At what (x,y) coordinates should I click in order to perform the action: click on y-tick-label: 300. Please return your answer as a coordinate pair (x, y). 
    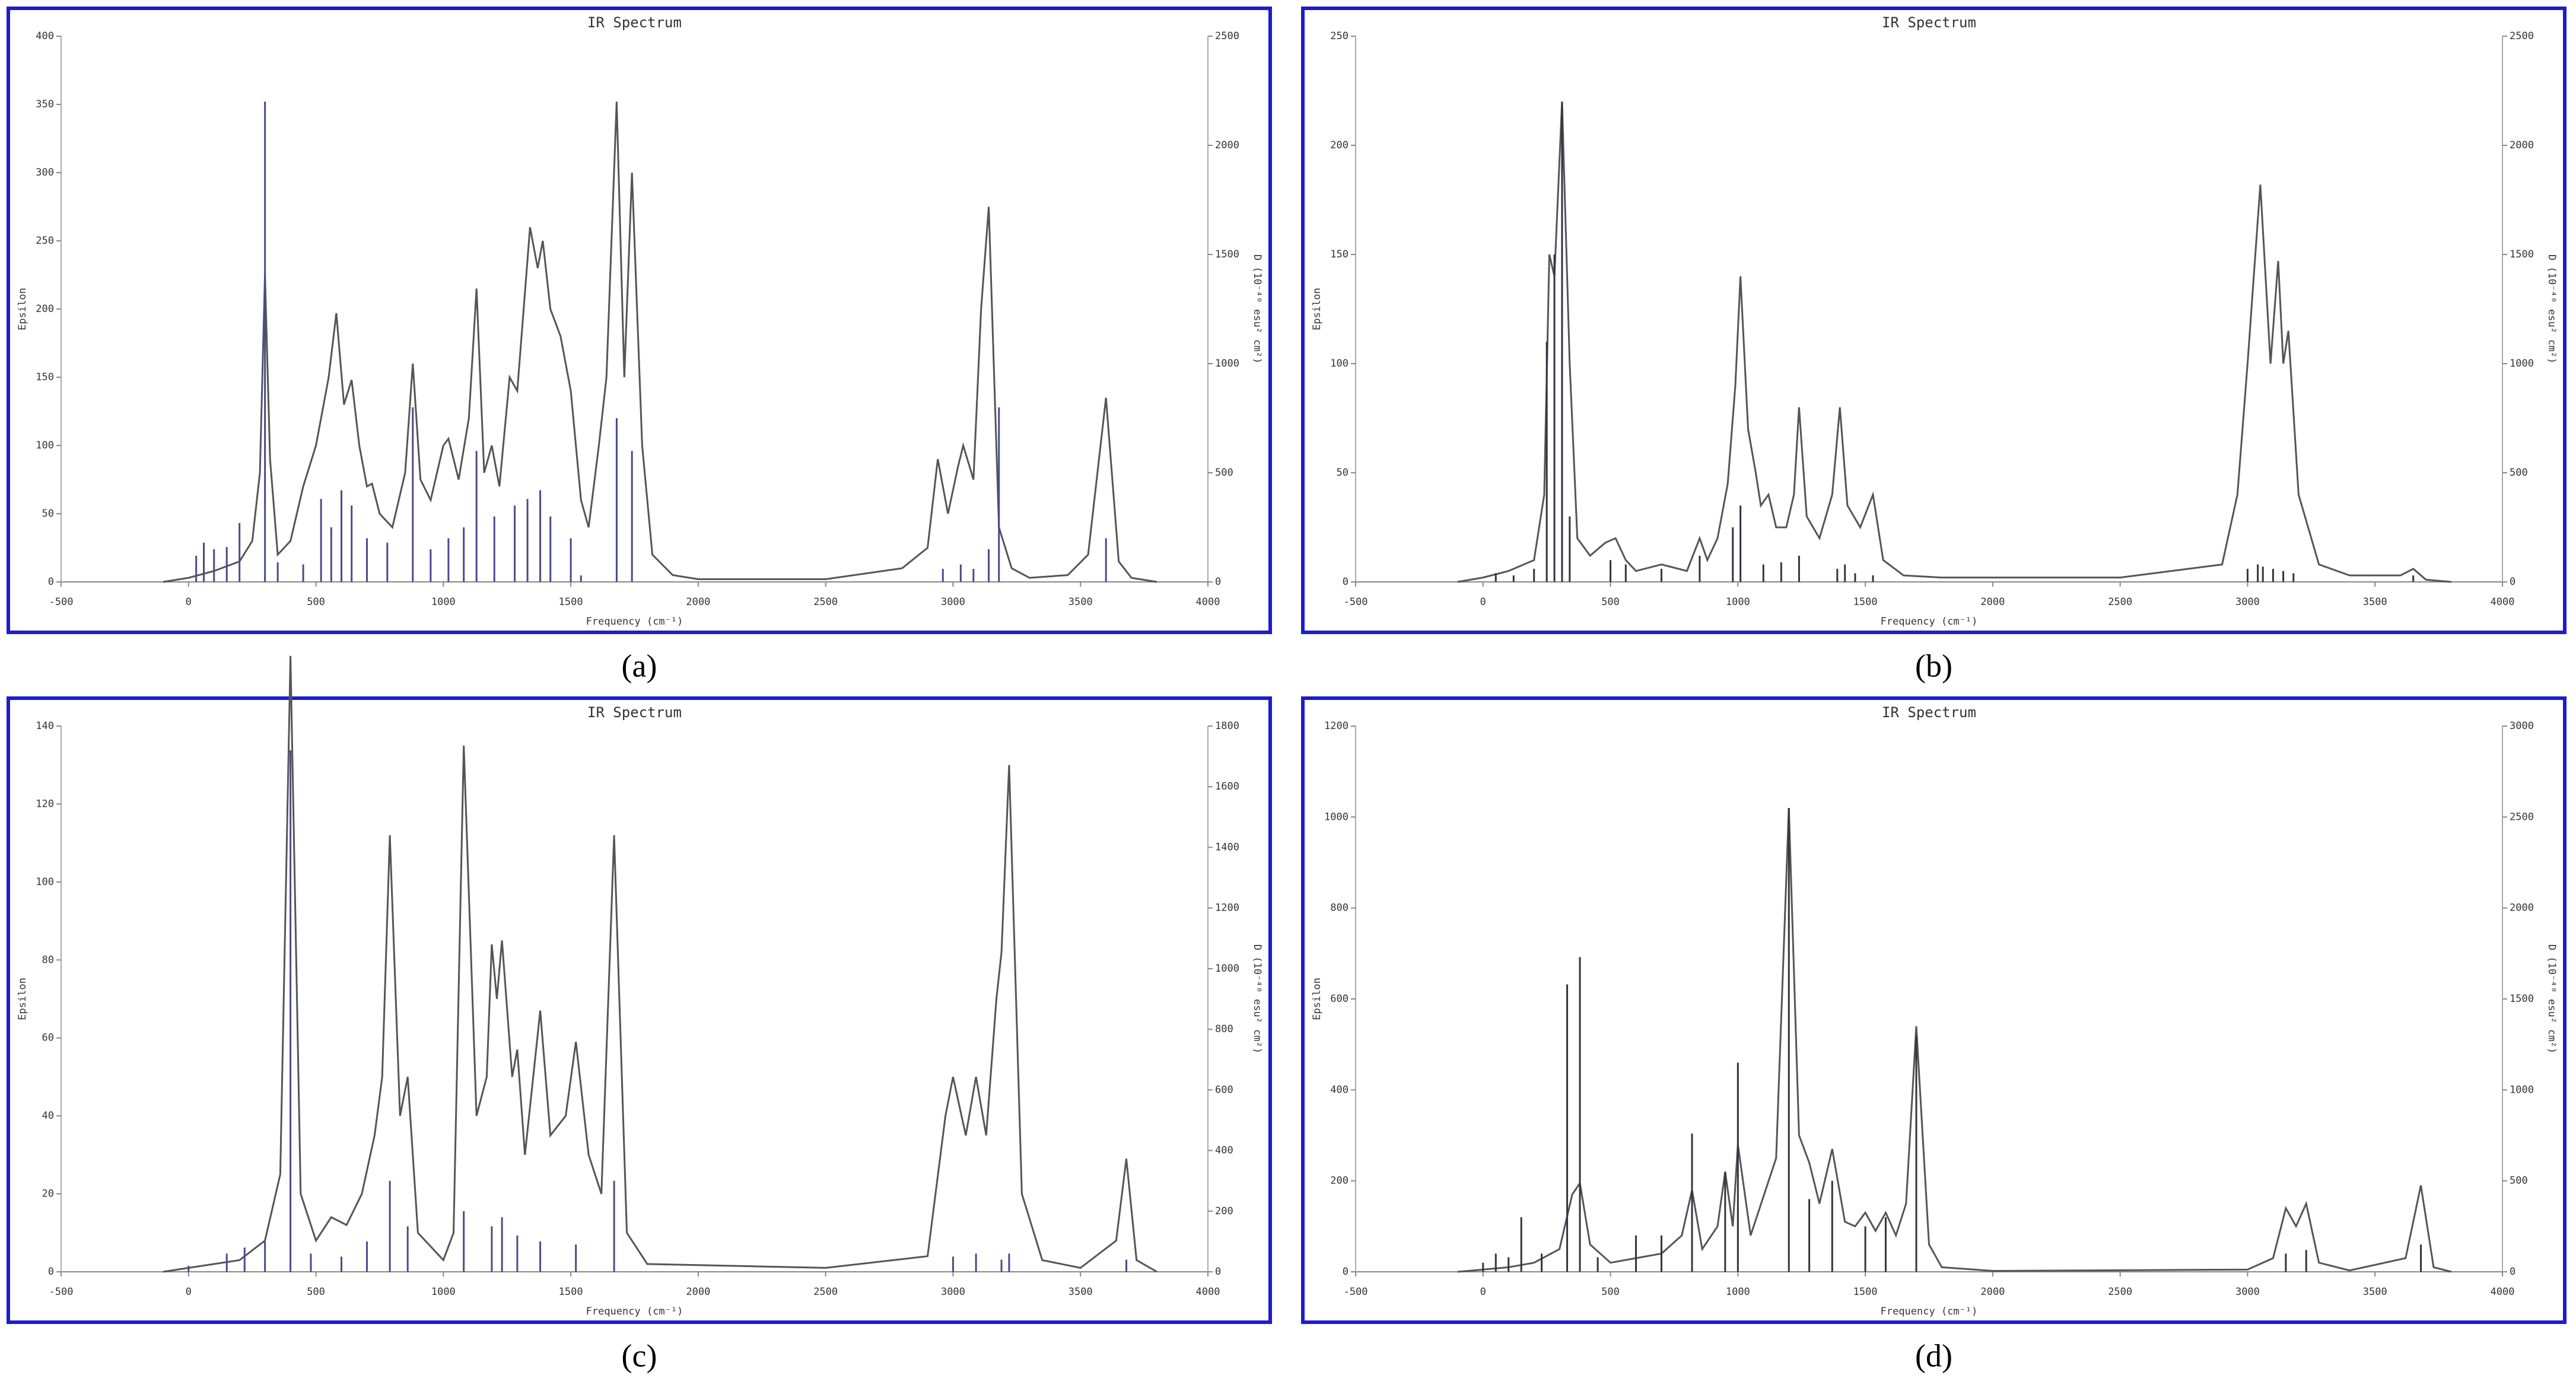
    Looking at the image, I should click on (45, 173).